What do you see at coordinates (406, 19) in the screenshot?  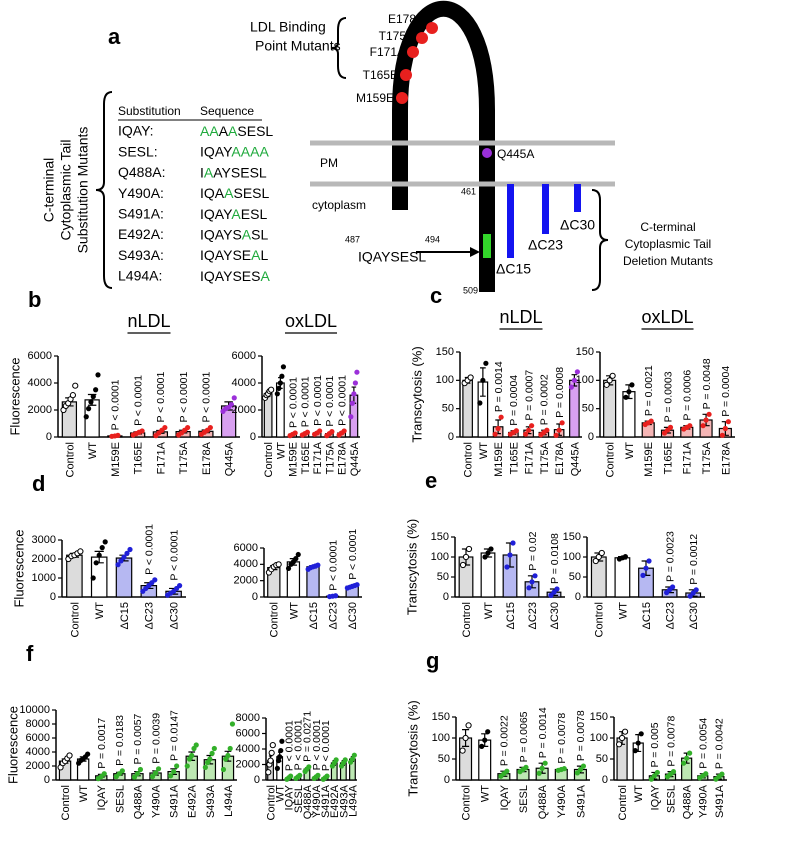 I see `mutant-label: E178A` at bounding box center [406, 19].